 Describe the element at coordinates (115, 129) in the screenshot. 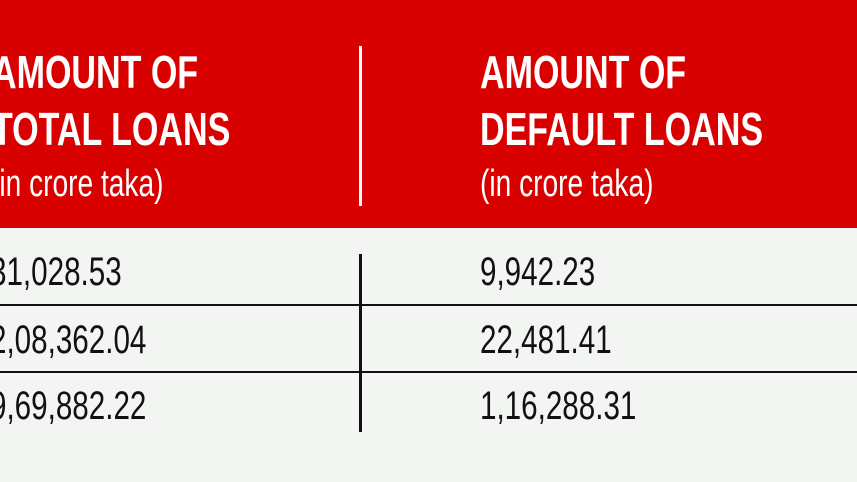

I see `header-line: TOTAL LOANS` at that location.